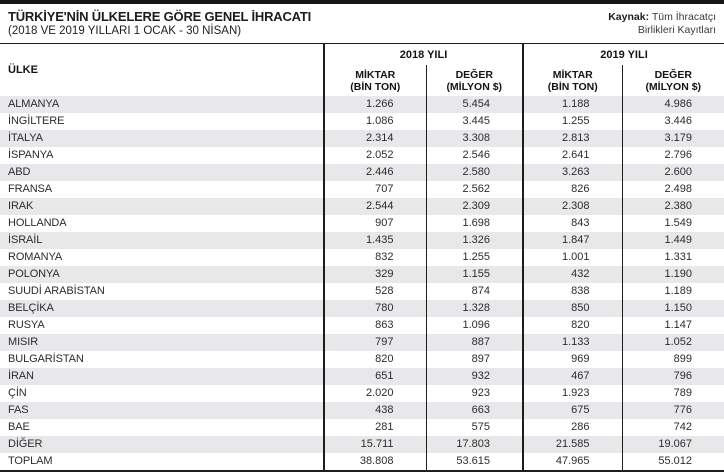 This screenshot has width=724, height=476. I want to click on deger-2018-cell: 5.454, so click(474, 104).